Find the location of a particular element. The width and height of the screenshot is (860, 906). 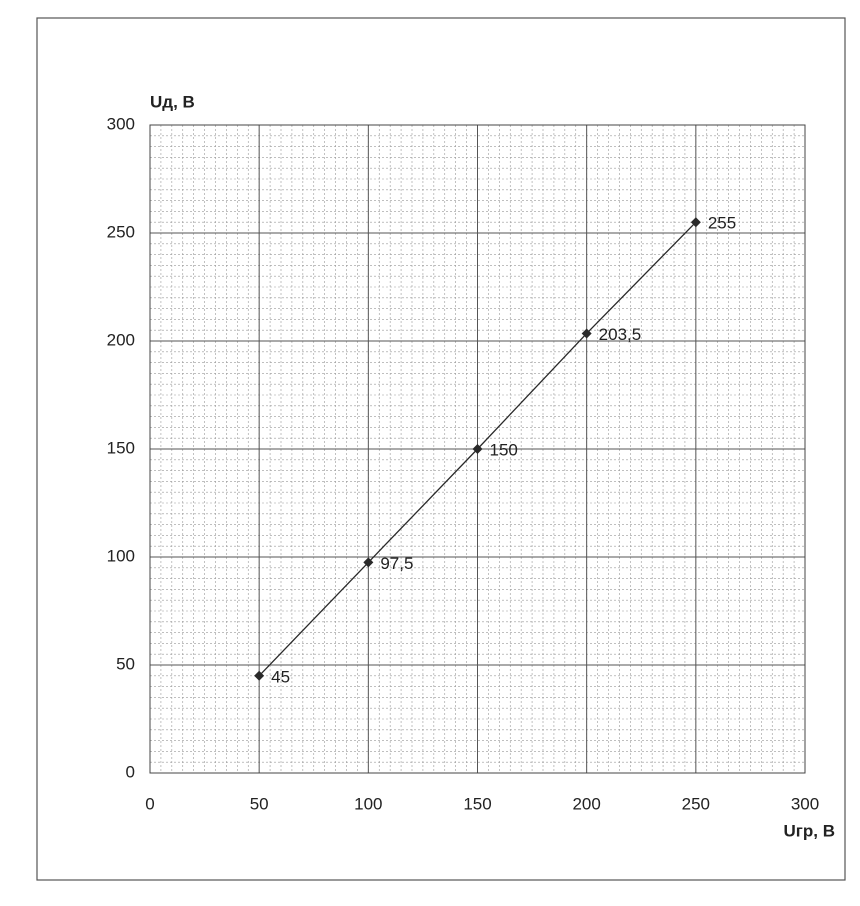

data-label: 150 is located at coordinates (504, 449).